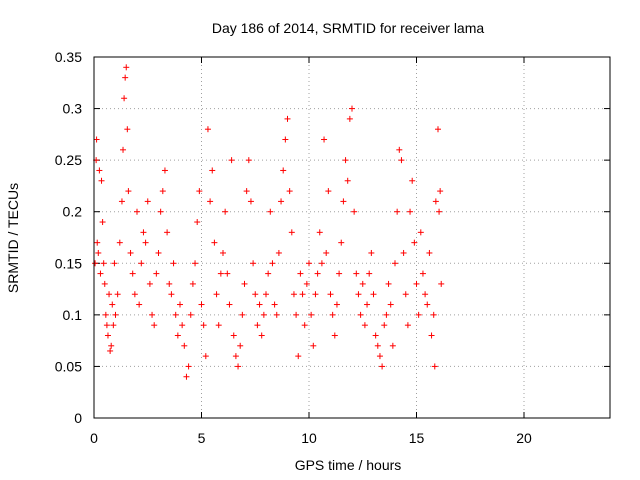 The width and height of the screenshot is (640, 480). I want to click on y-tick-label: 0, so click(78, 418).